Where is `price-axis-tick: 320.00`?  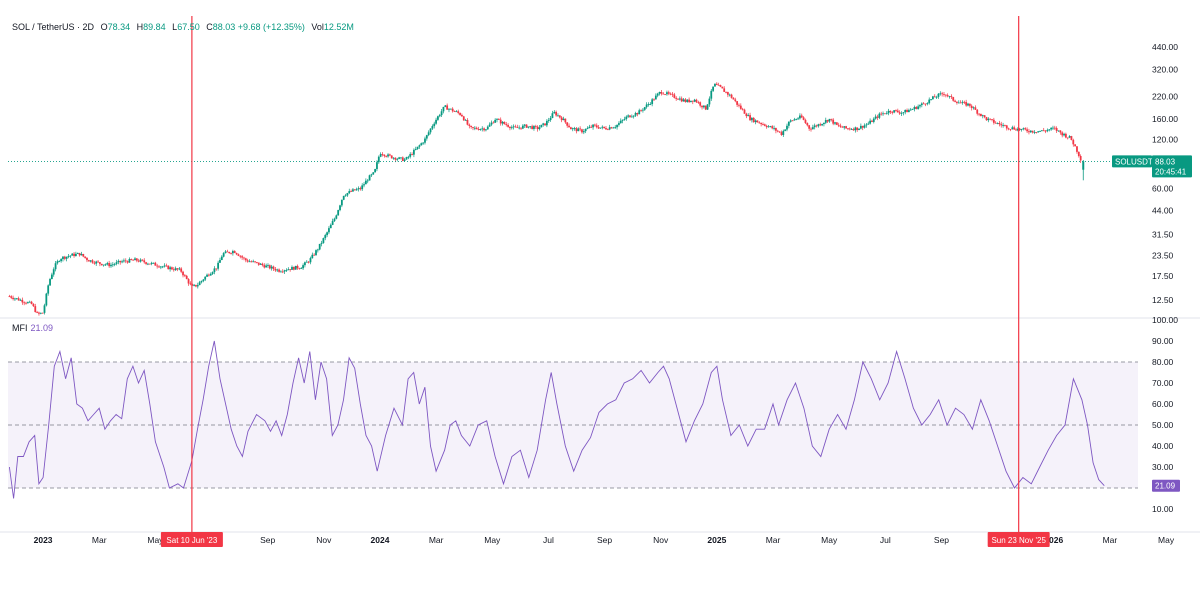 price-axis-tick: 320.00 is located at coordinates (1165, 70).